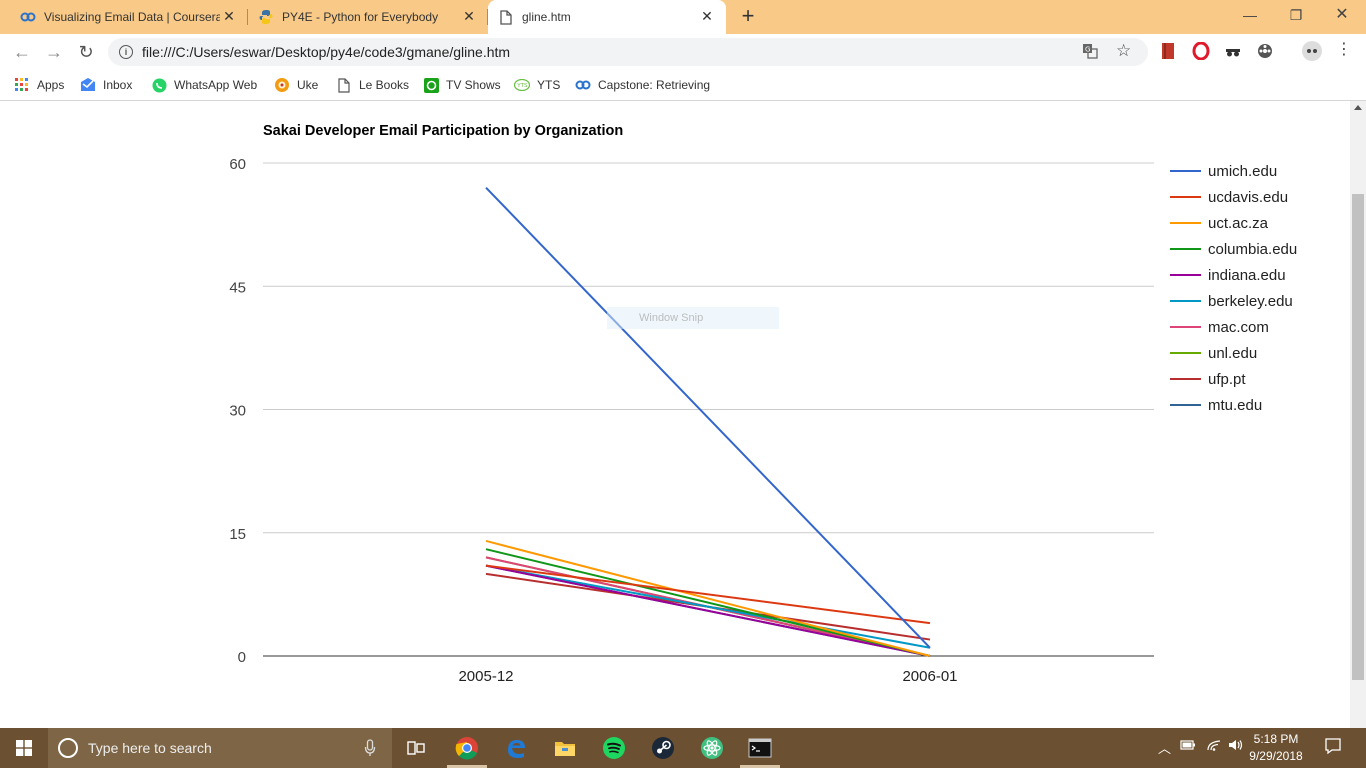 The height and width of the screenshot is (768, 1366). I want to click on taskbar-clock: 5:18 PM 9/29/2018, so click(1276, 748).